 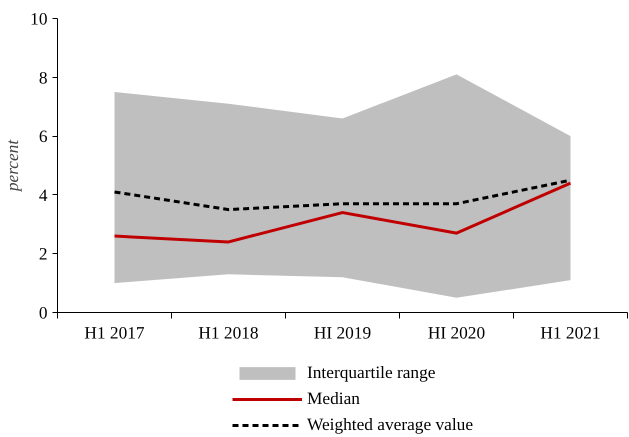 What do you see at coordinates (43, 313) in the screenshot?
I see `y-tick-label: 0` at bounding box center [43, 313].